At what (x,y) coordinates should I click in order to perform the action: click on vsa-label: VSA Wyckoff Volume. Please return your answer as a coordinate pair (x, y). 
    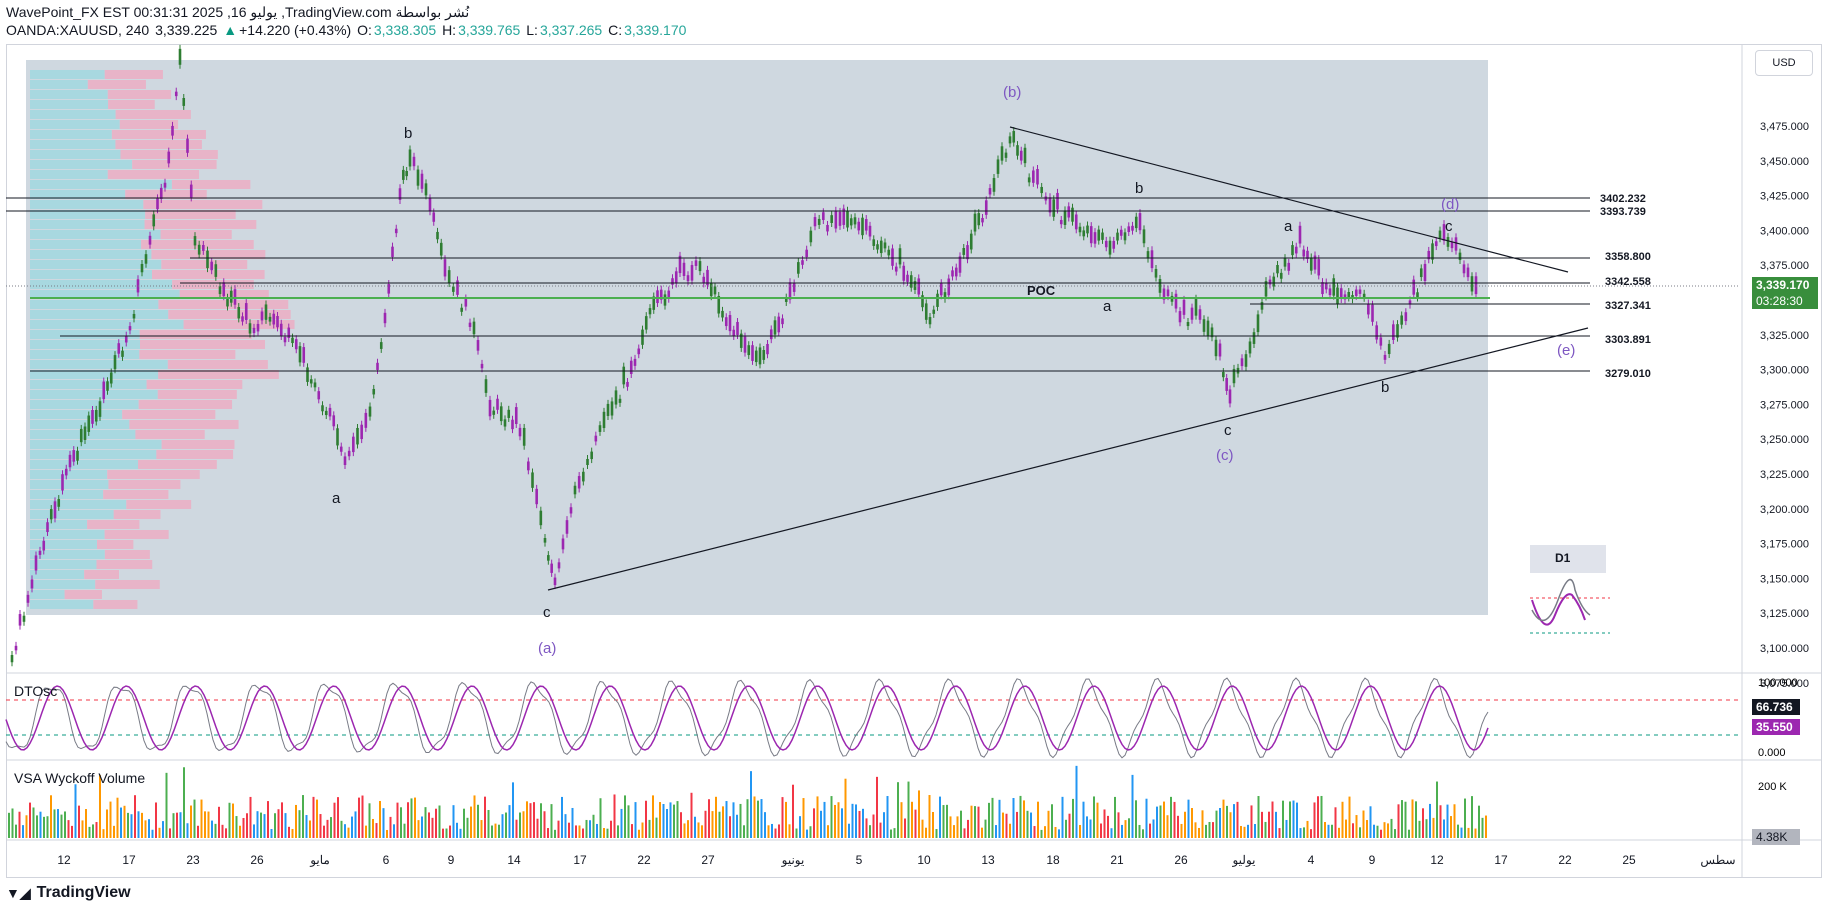
    Looking at the image, I should click on (80, 778).